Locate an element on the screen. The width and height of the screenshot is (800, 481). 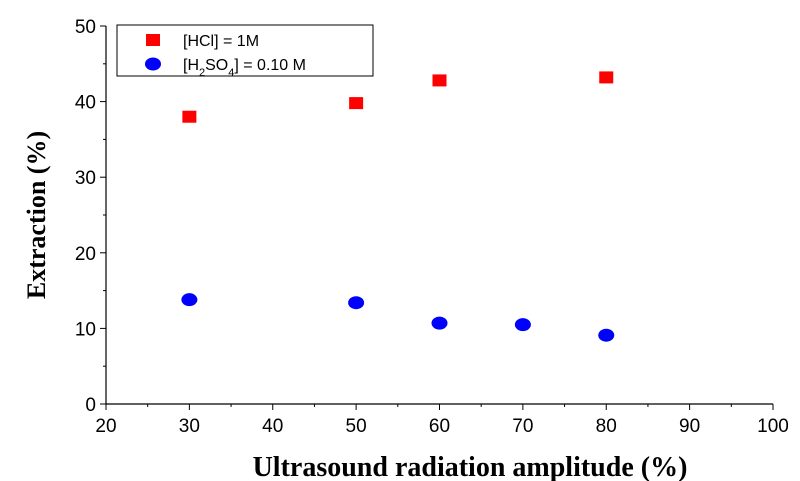
y-tick-label: 40 is located at coordinates (85, 103).